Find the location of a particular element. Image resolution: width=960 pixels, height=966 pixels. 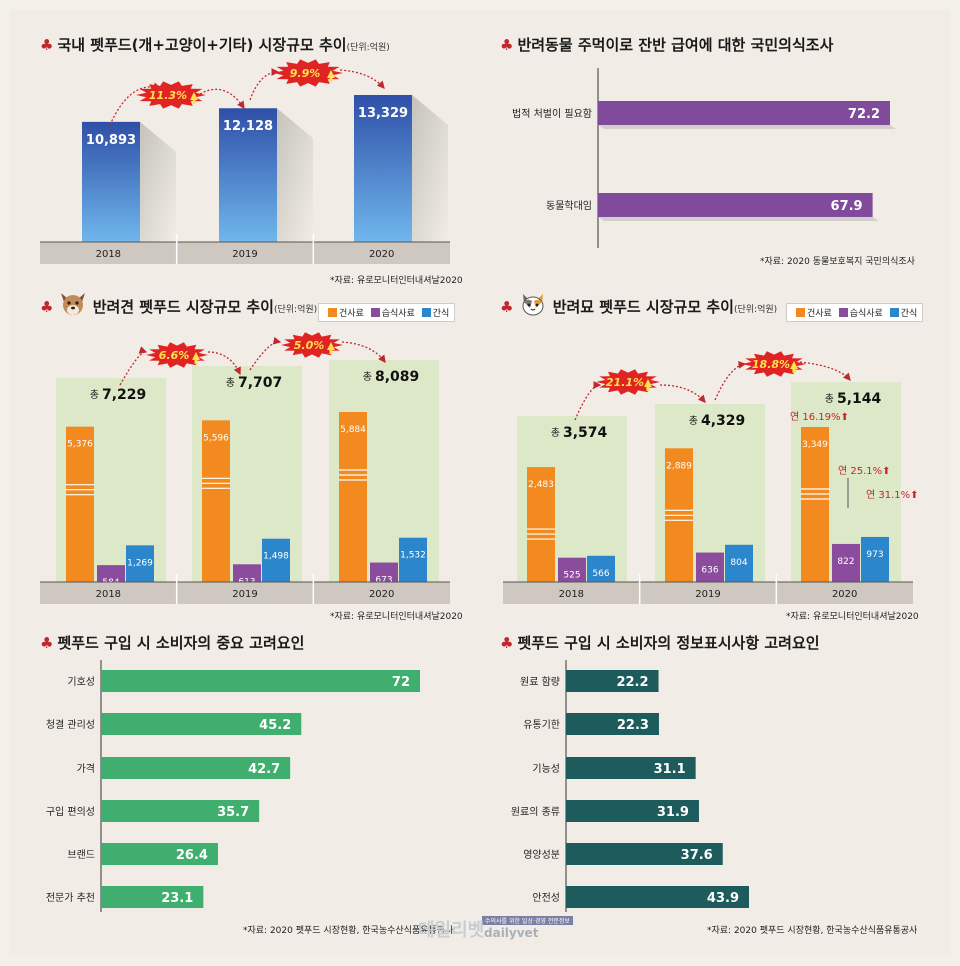

bar-value-label: 525 is located at coordinates (571, 576).